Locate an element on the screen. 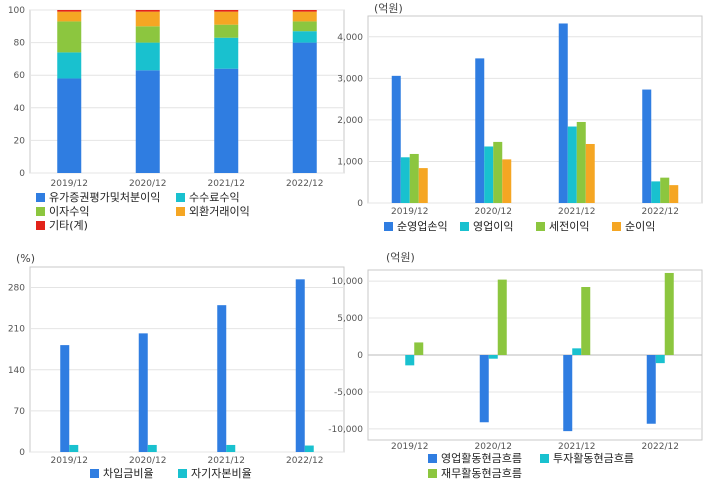 The height and width of the screenshot is (496, 720). legend-label: 영업활동현금흐름 is located at coordinates (481, 458).